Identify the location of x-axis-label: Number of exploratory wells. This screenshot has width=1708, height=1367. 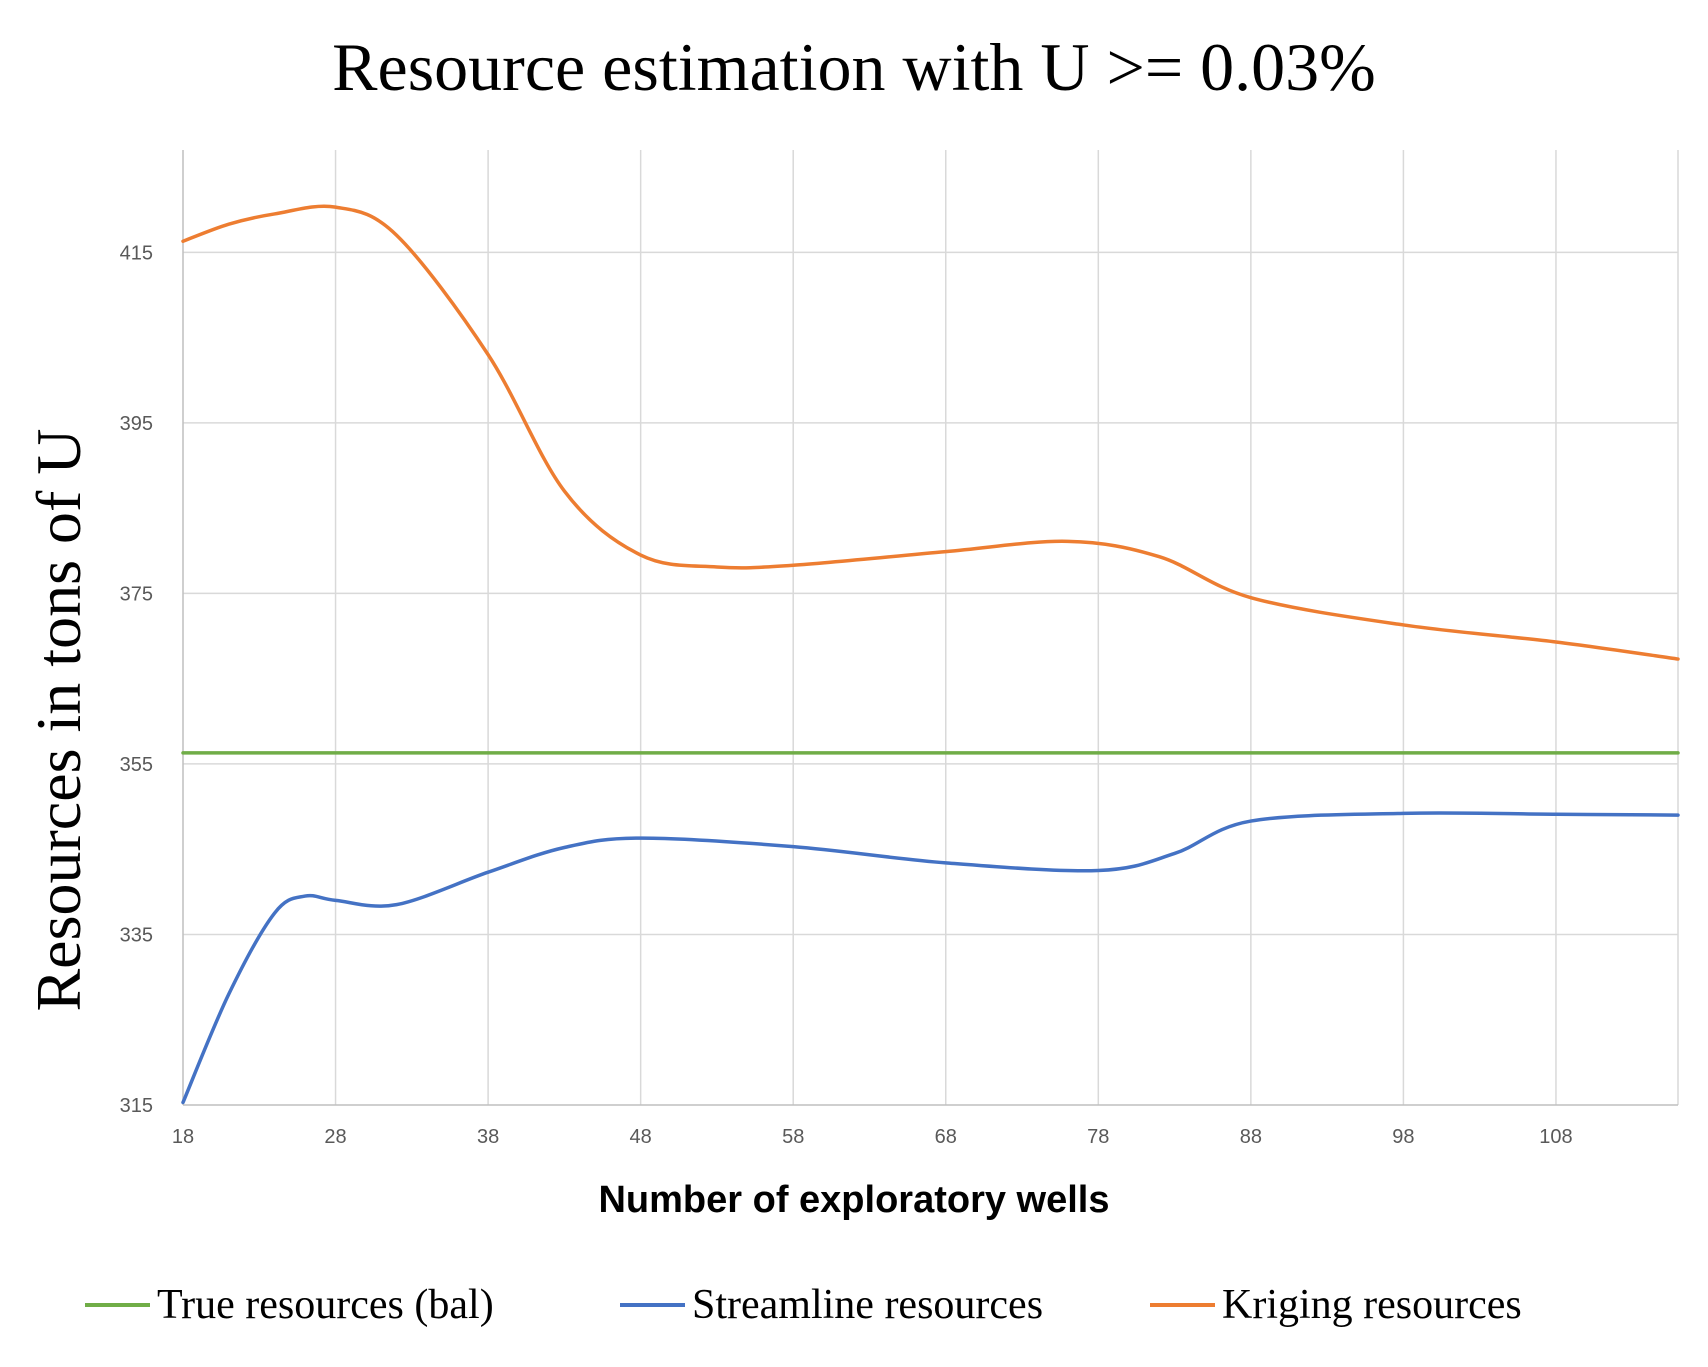
(853, 1200).